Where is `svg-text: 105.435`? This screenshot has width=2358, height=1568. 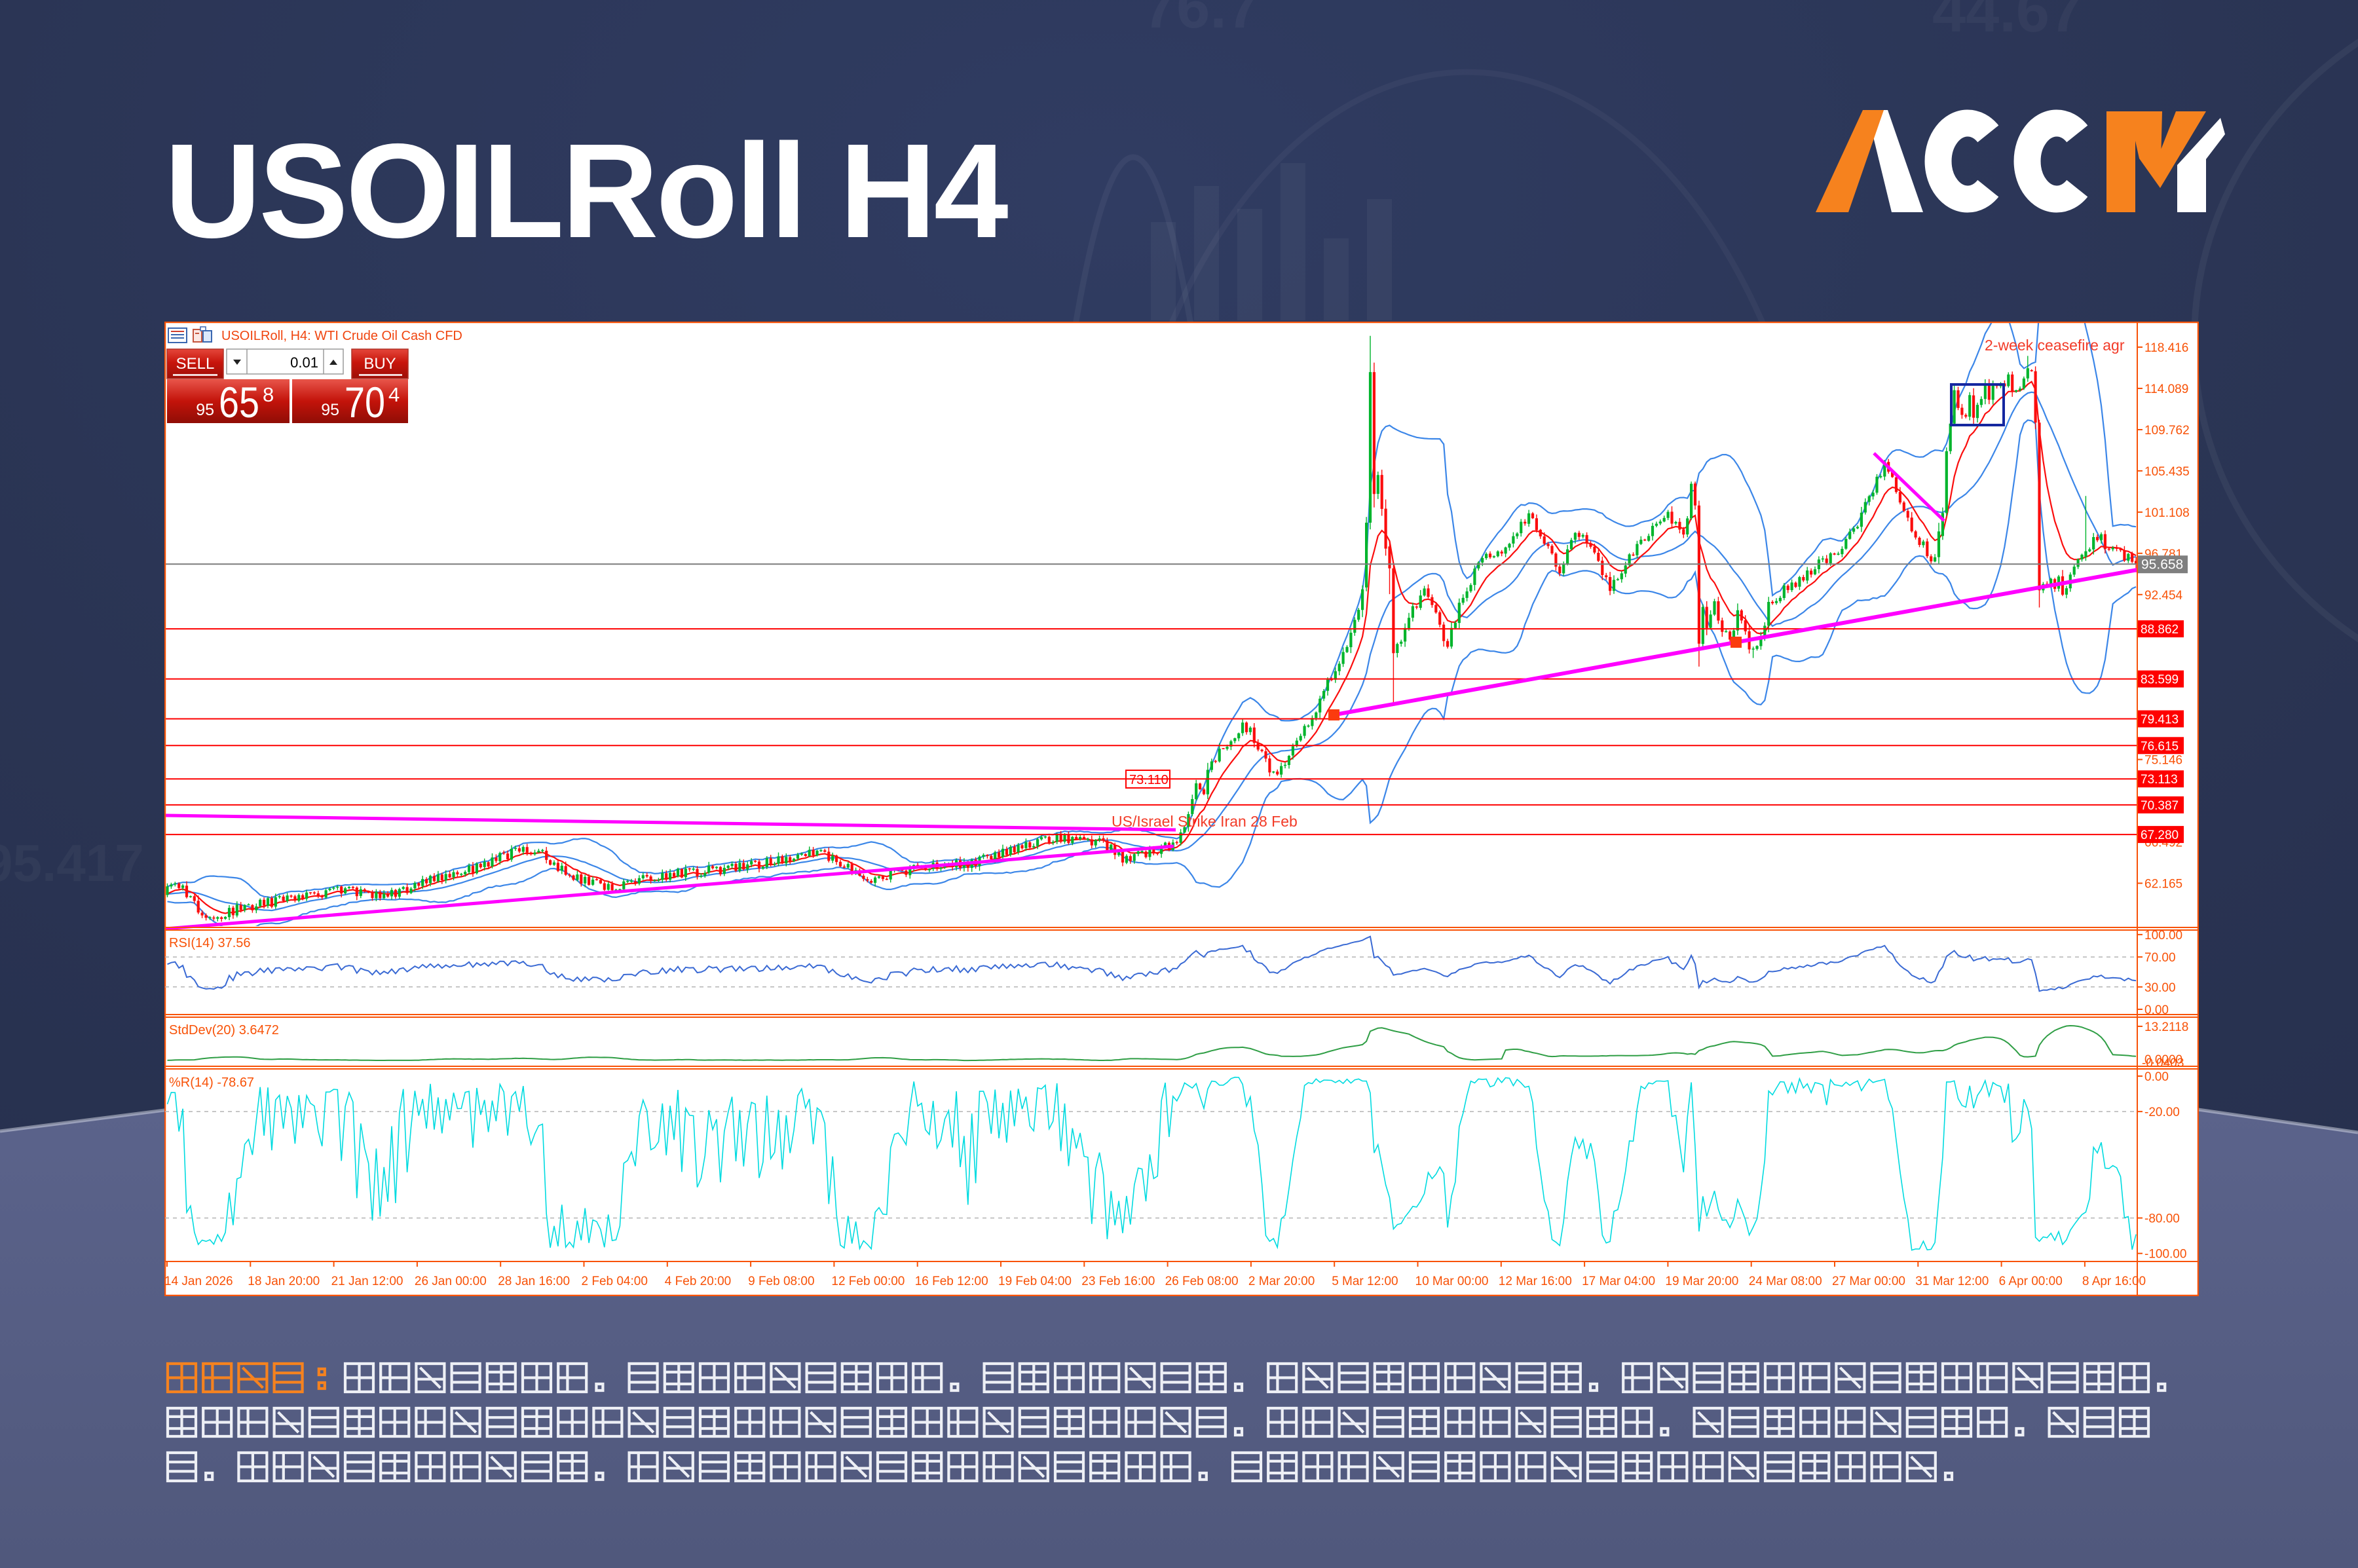 svg-text: 105.435 is located at coordinates (2167, 472).